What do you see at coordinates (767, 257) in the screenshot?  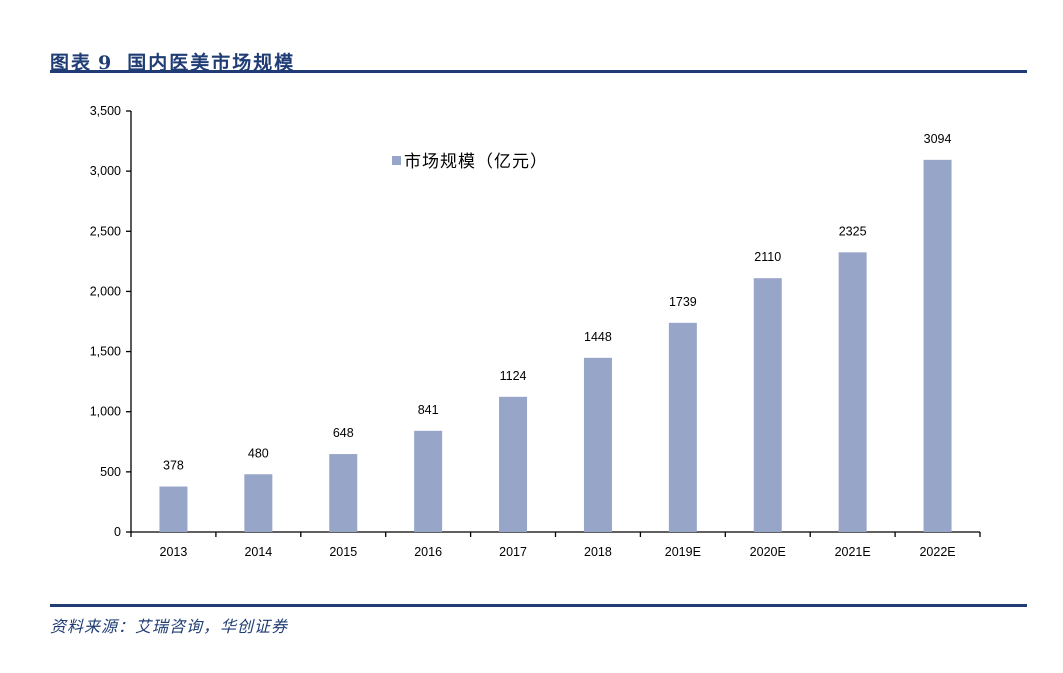 I see `data-label: 2110` at bounding box center [767, 257].